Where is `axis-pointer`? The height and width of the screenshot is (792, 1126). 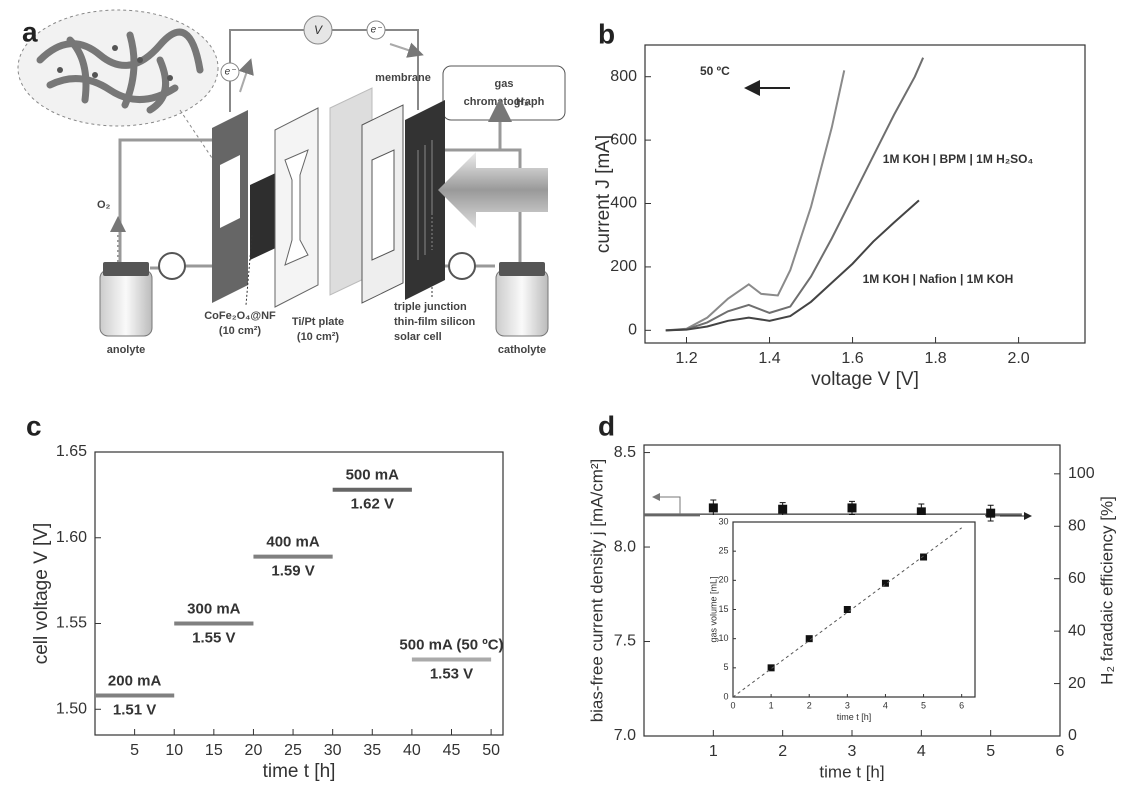 axis-pointer is located at coordinates (666, 503).